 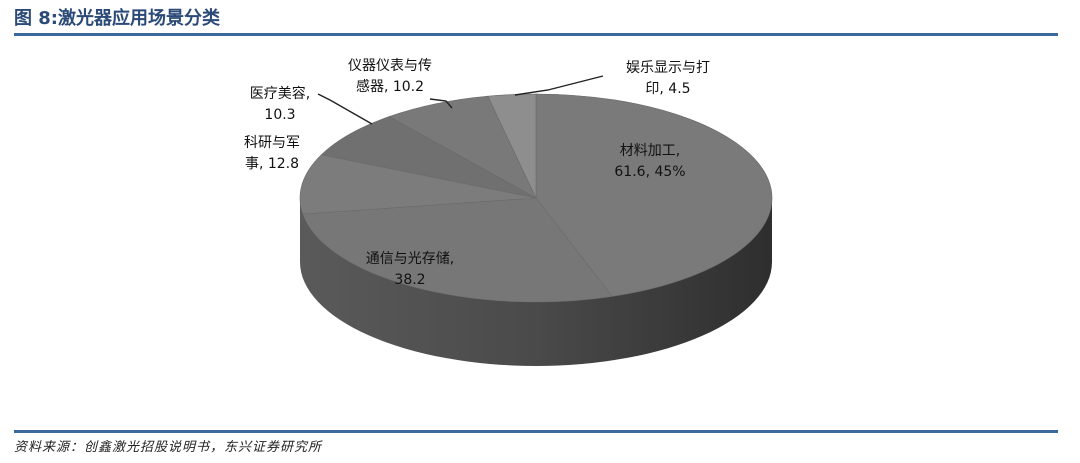 What do you see at coordinates (667, 89) in the screenshot?
I see `data-label-5-1: 印, 4.5` at bounding box center [667, 89].